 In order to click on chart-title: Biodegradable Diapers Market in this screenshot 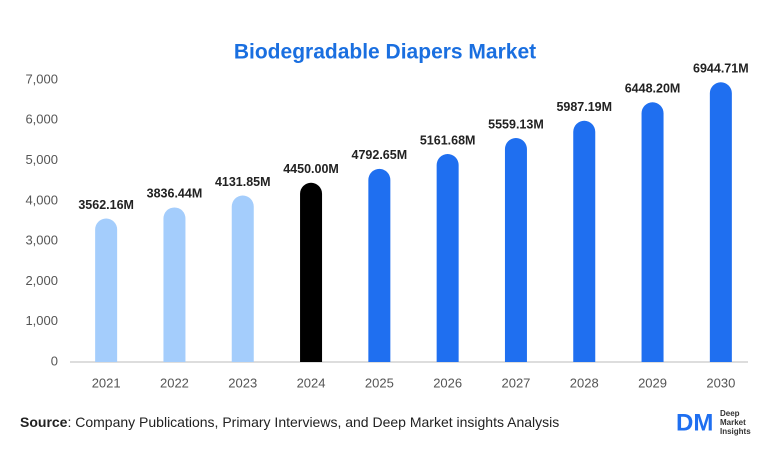, I will do `click(385, 52)`.